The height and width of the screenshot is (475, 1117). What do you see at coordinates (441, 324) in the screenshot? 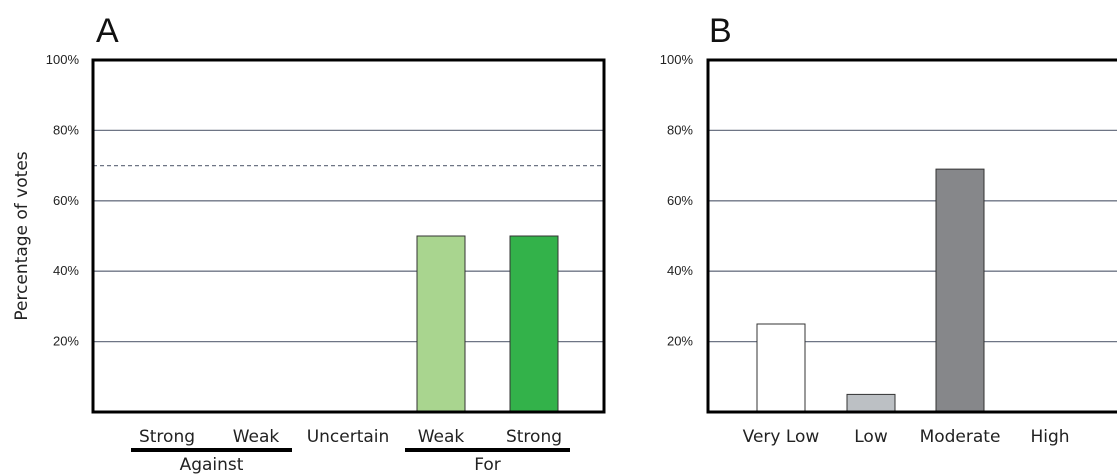
I see `panel-a-bar-weak` at bounding box center [441, 324].